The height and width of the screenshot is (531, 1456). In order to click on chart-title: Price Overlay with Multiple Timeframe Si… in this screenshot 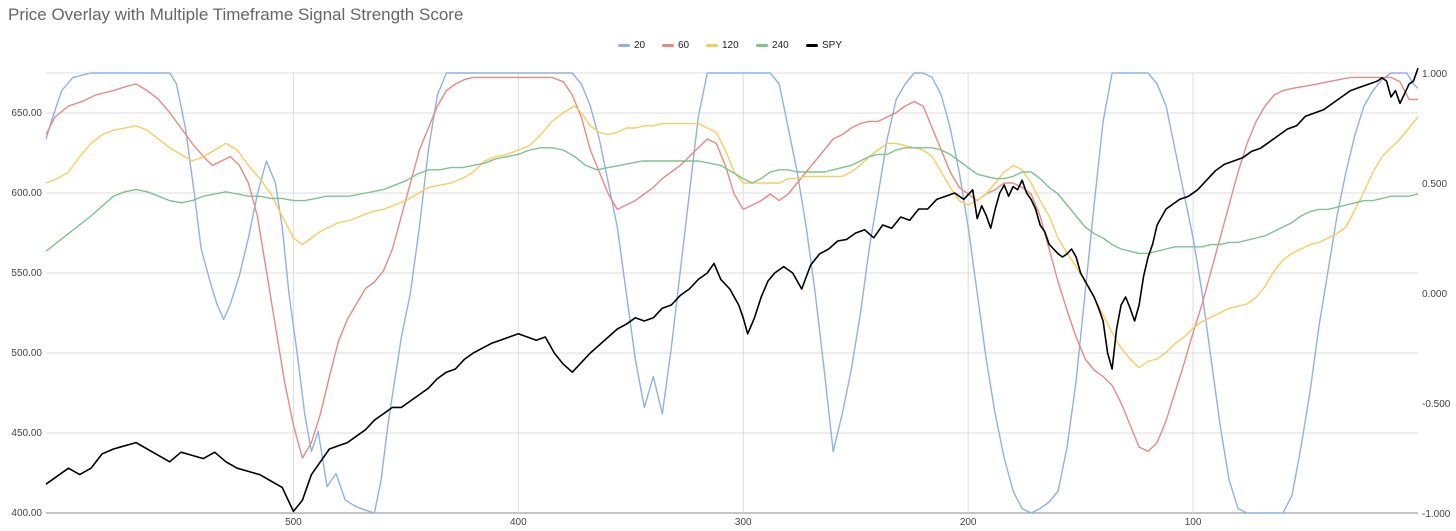, I will do `click(236, 14)`.